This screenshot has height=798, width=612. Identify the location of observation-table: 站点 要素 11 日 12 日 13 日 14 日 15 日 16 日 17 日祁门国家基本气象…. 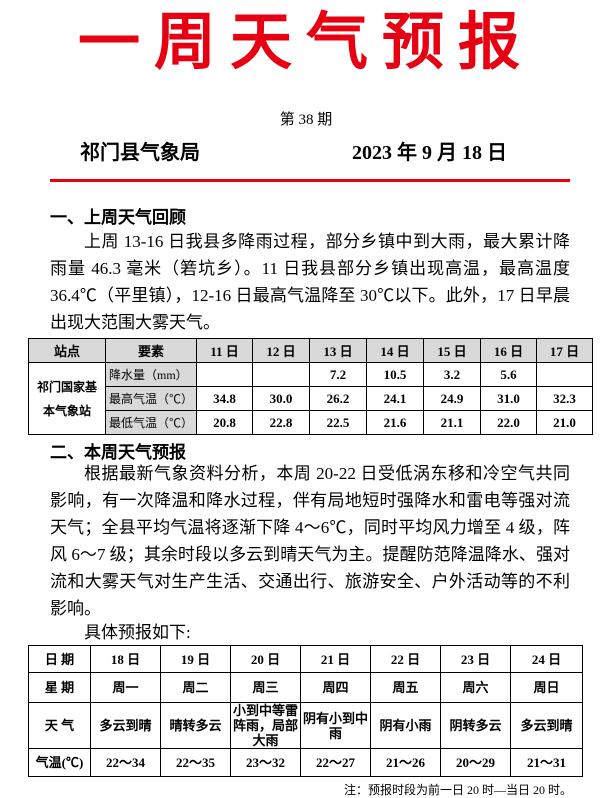
(310, 386).